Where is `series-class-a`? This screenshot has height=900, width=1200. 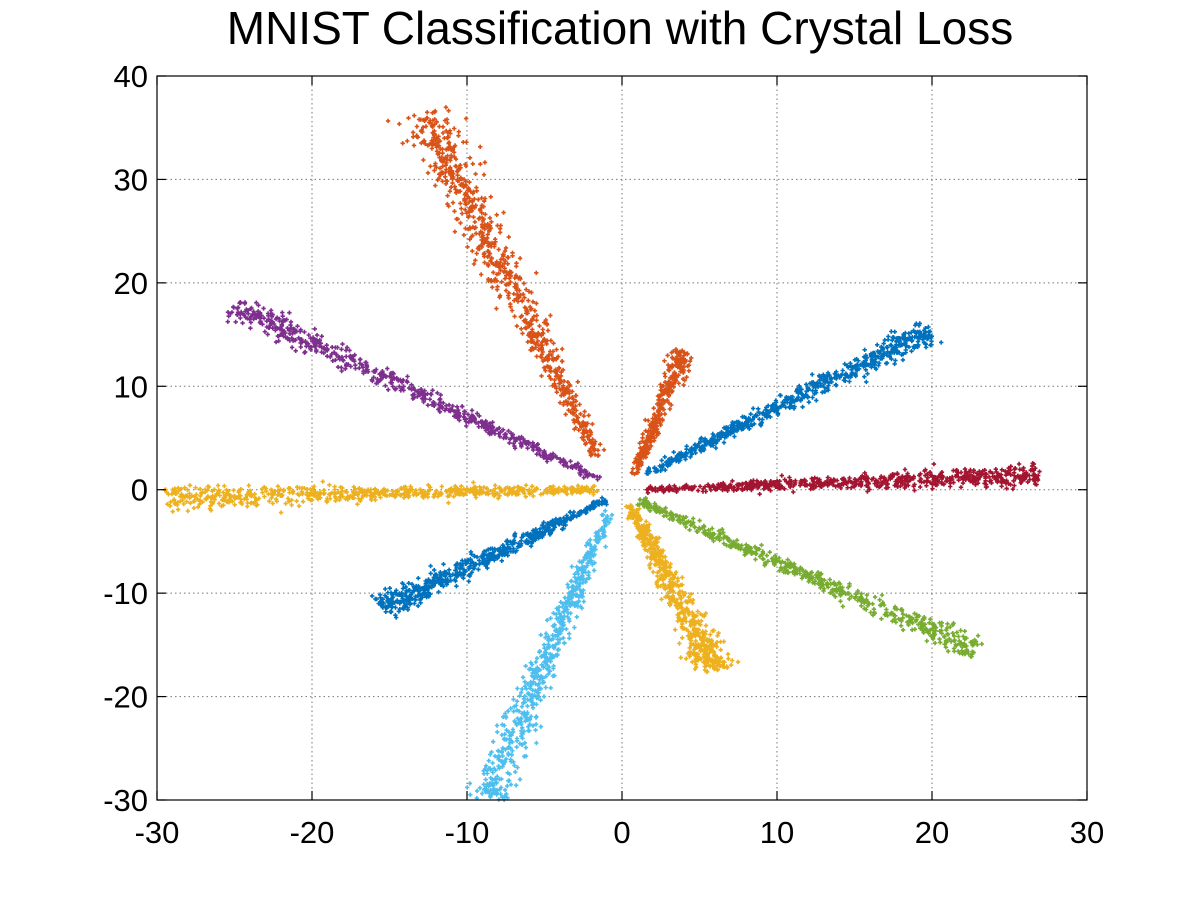 series-class-a is located at coordinates (496, 281).